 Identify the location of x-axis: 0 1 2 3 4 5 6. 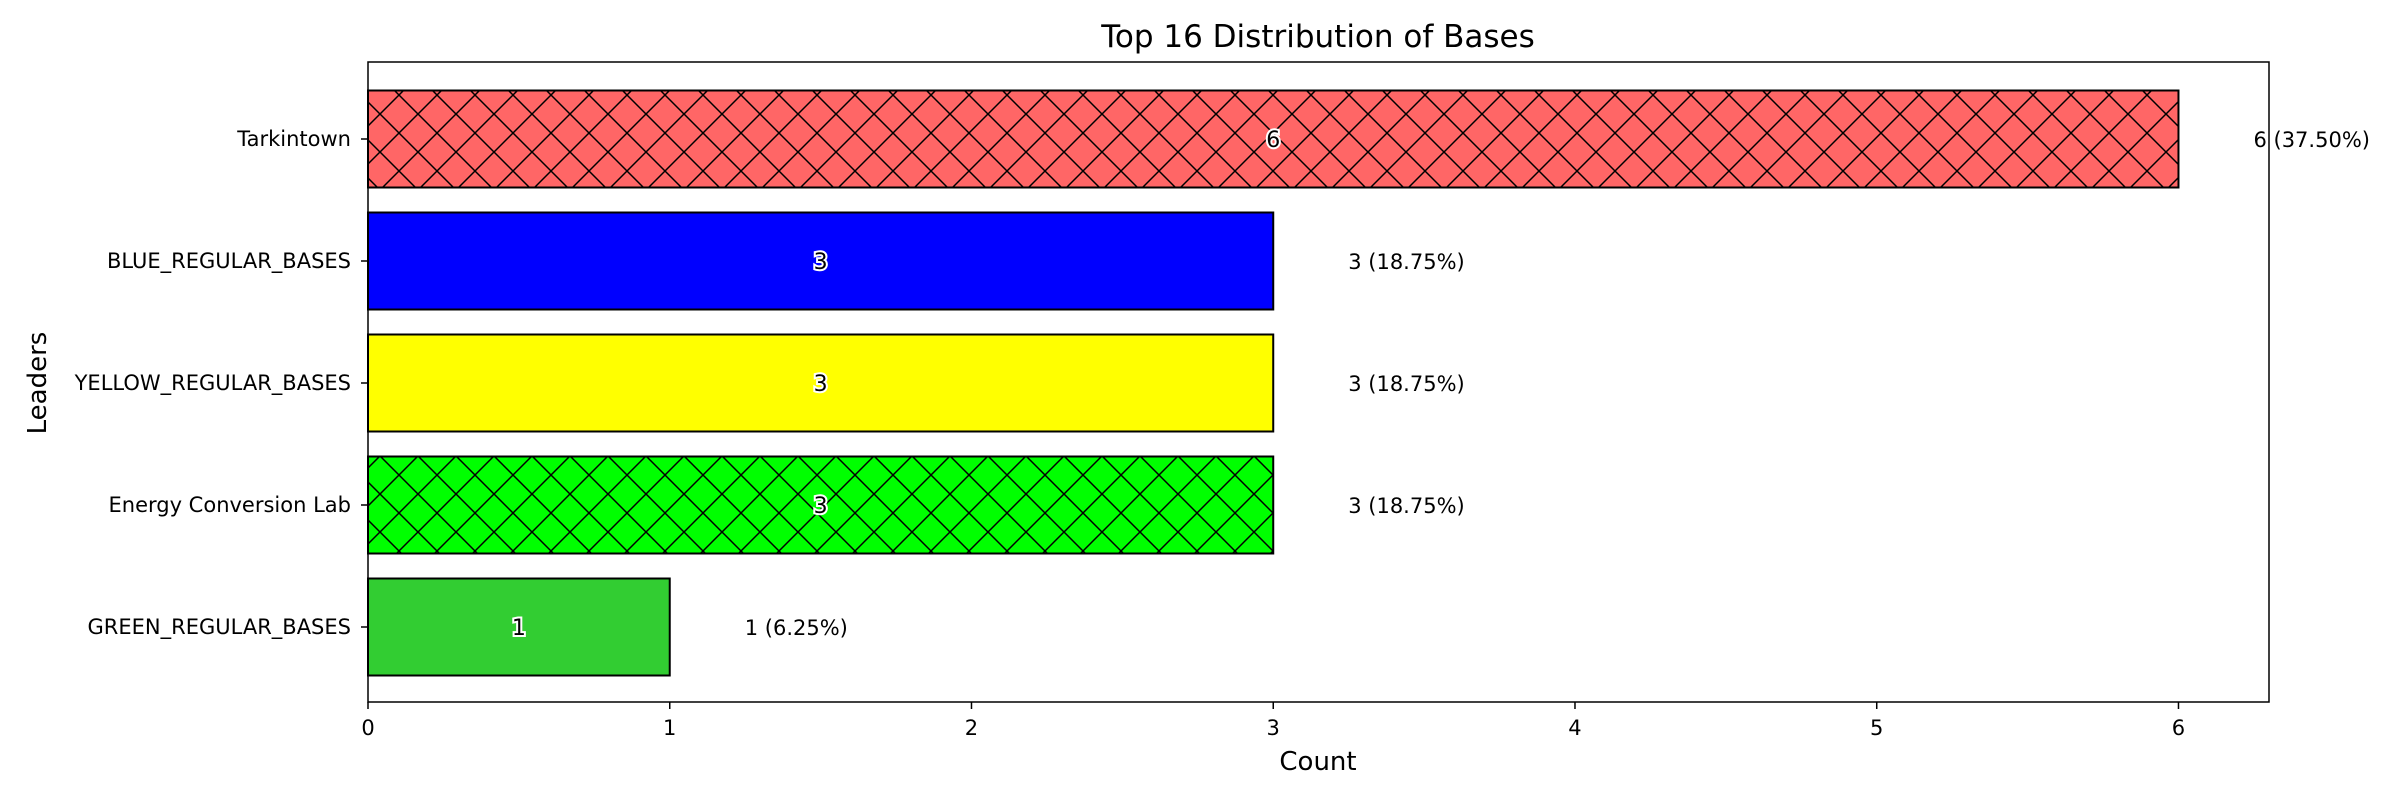
(1273, 721).